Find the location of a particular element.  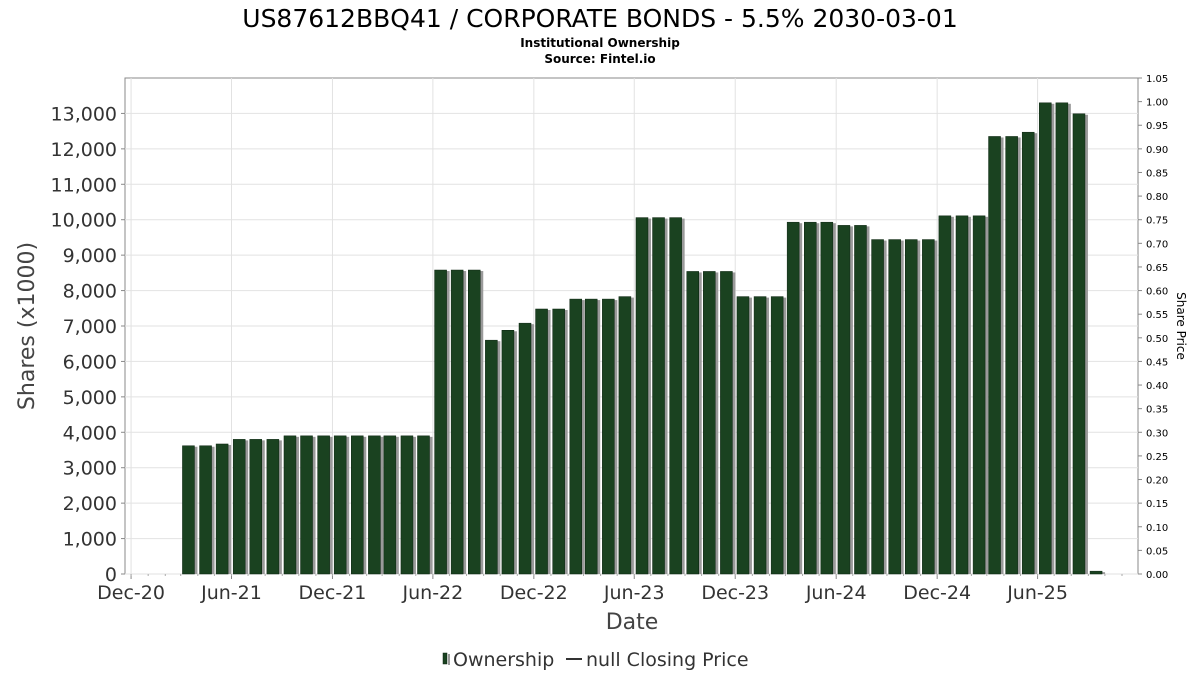

y-tick-label: 9,000 is located at coordinates (90, 256).